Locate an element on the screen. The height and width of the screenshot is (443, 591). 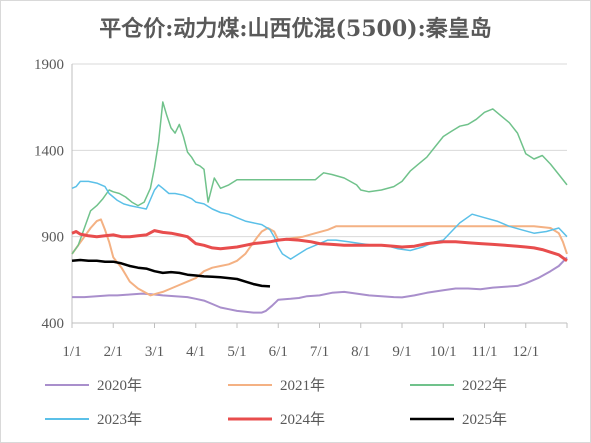
x-tick-label: 3/1 is located at coordinates (154, 352).